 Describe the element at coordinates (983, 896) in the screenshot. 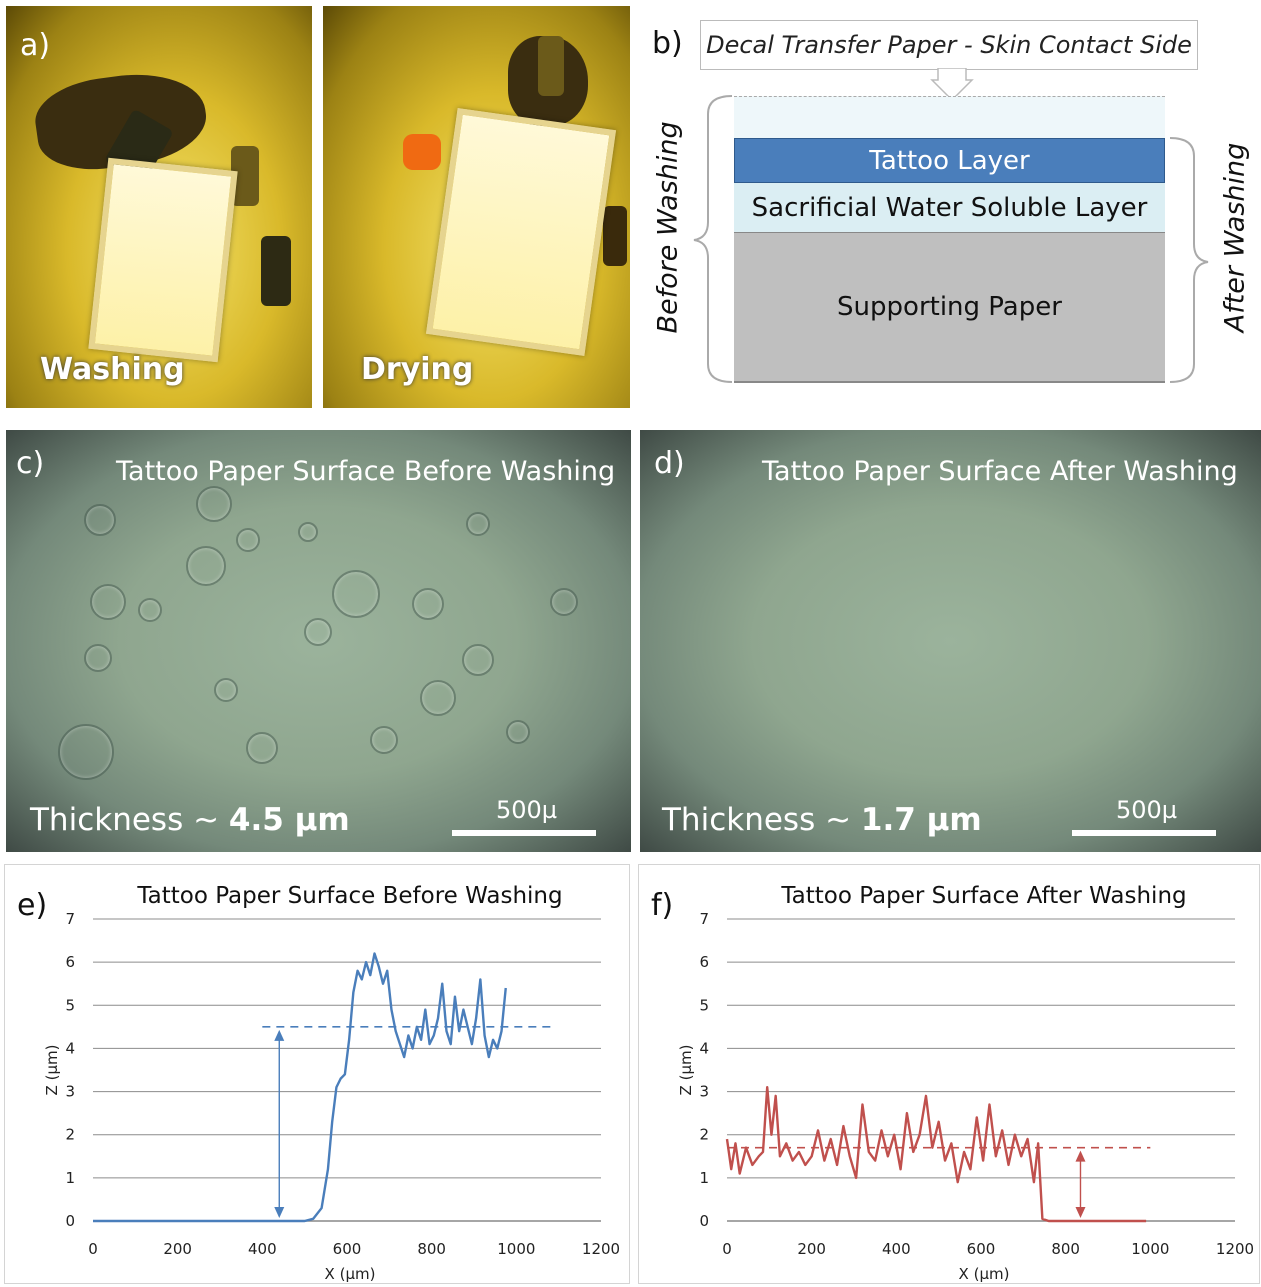

I see `chart-title: Tattoo Paper Surface After Washing` at that location.